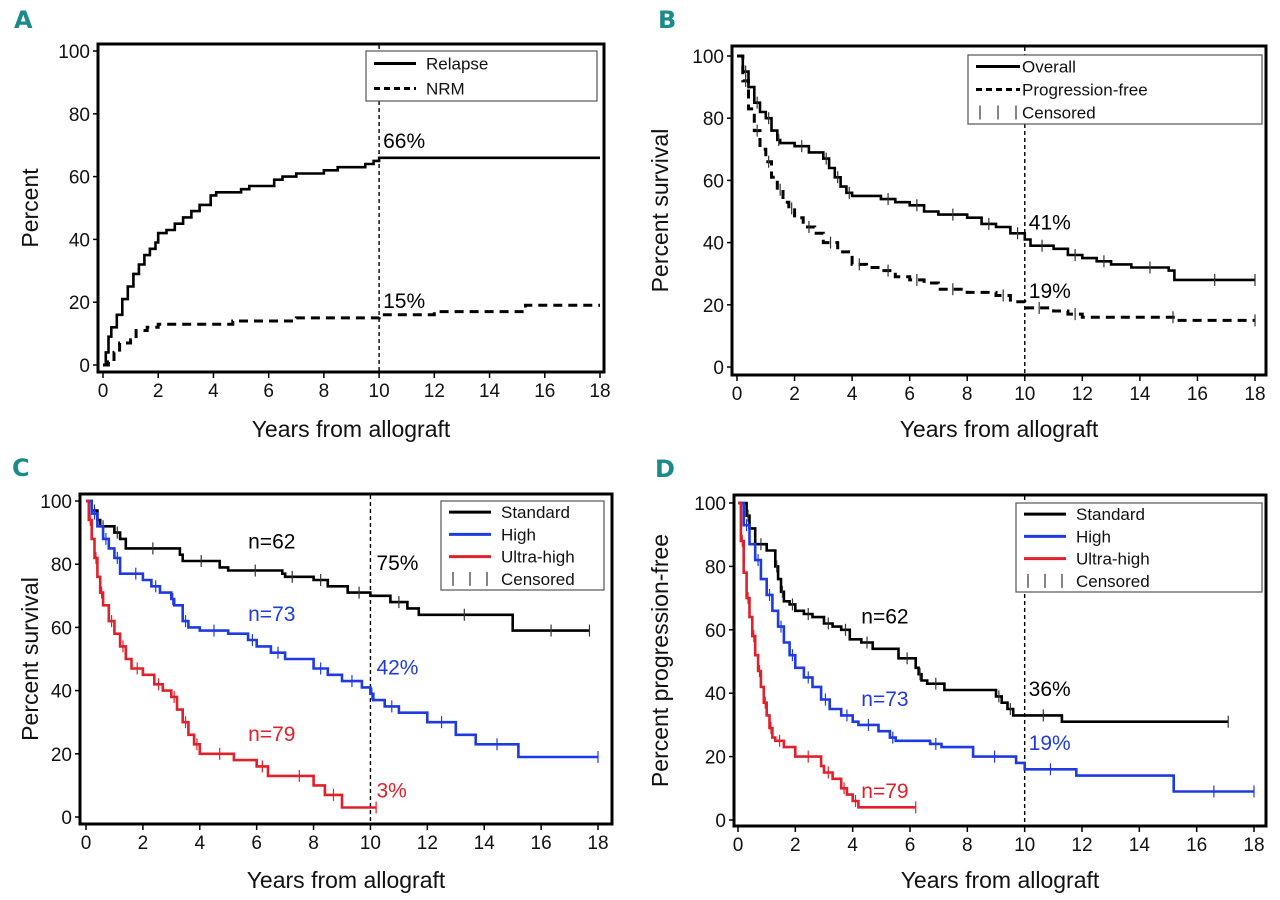  I want to click on y-axis-title: Percent, so click(30, 208).